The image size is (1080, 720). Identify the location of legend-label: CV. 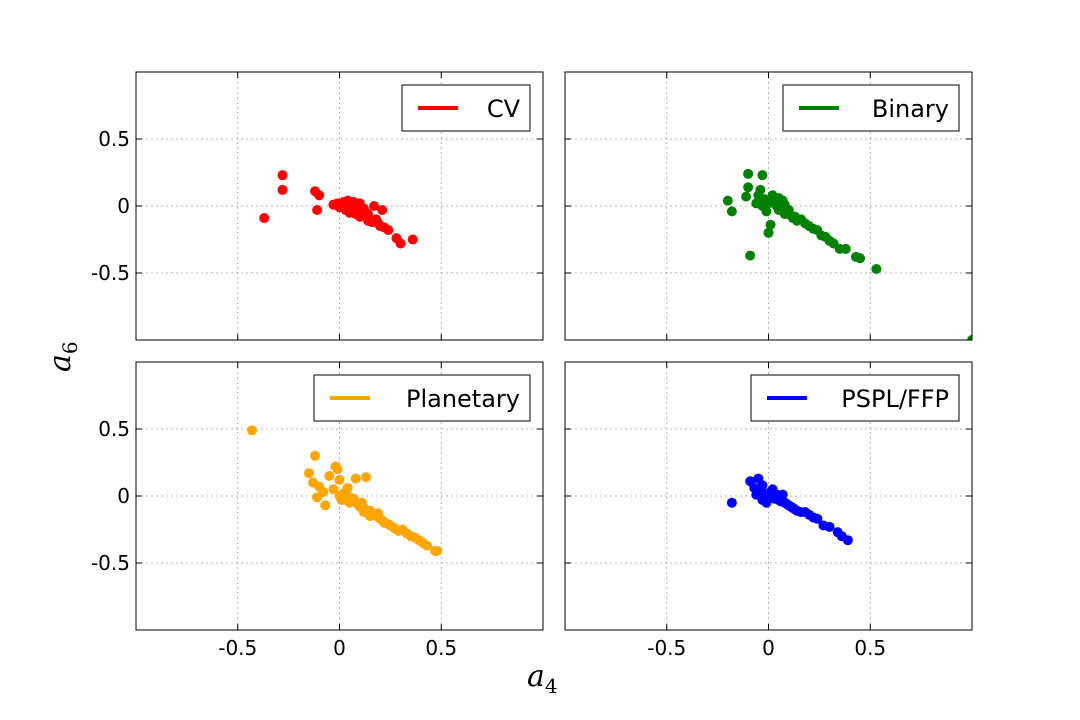
(504, 109).